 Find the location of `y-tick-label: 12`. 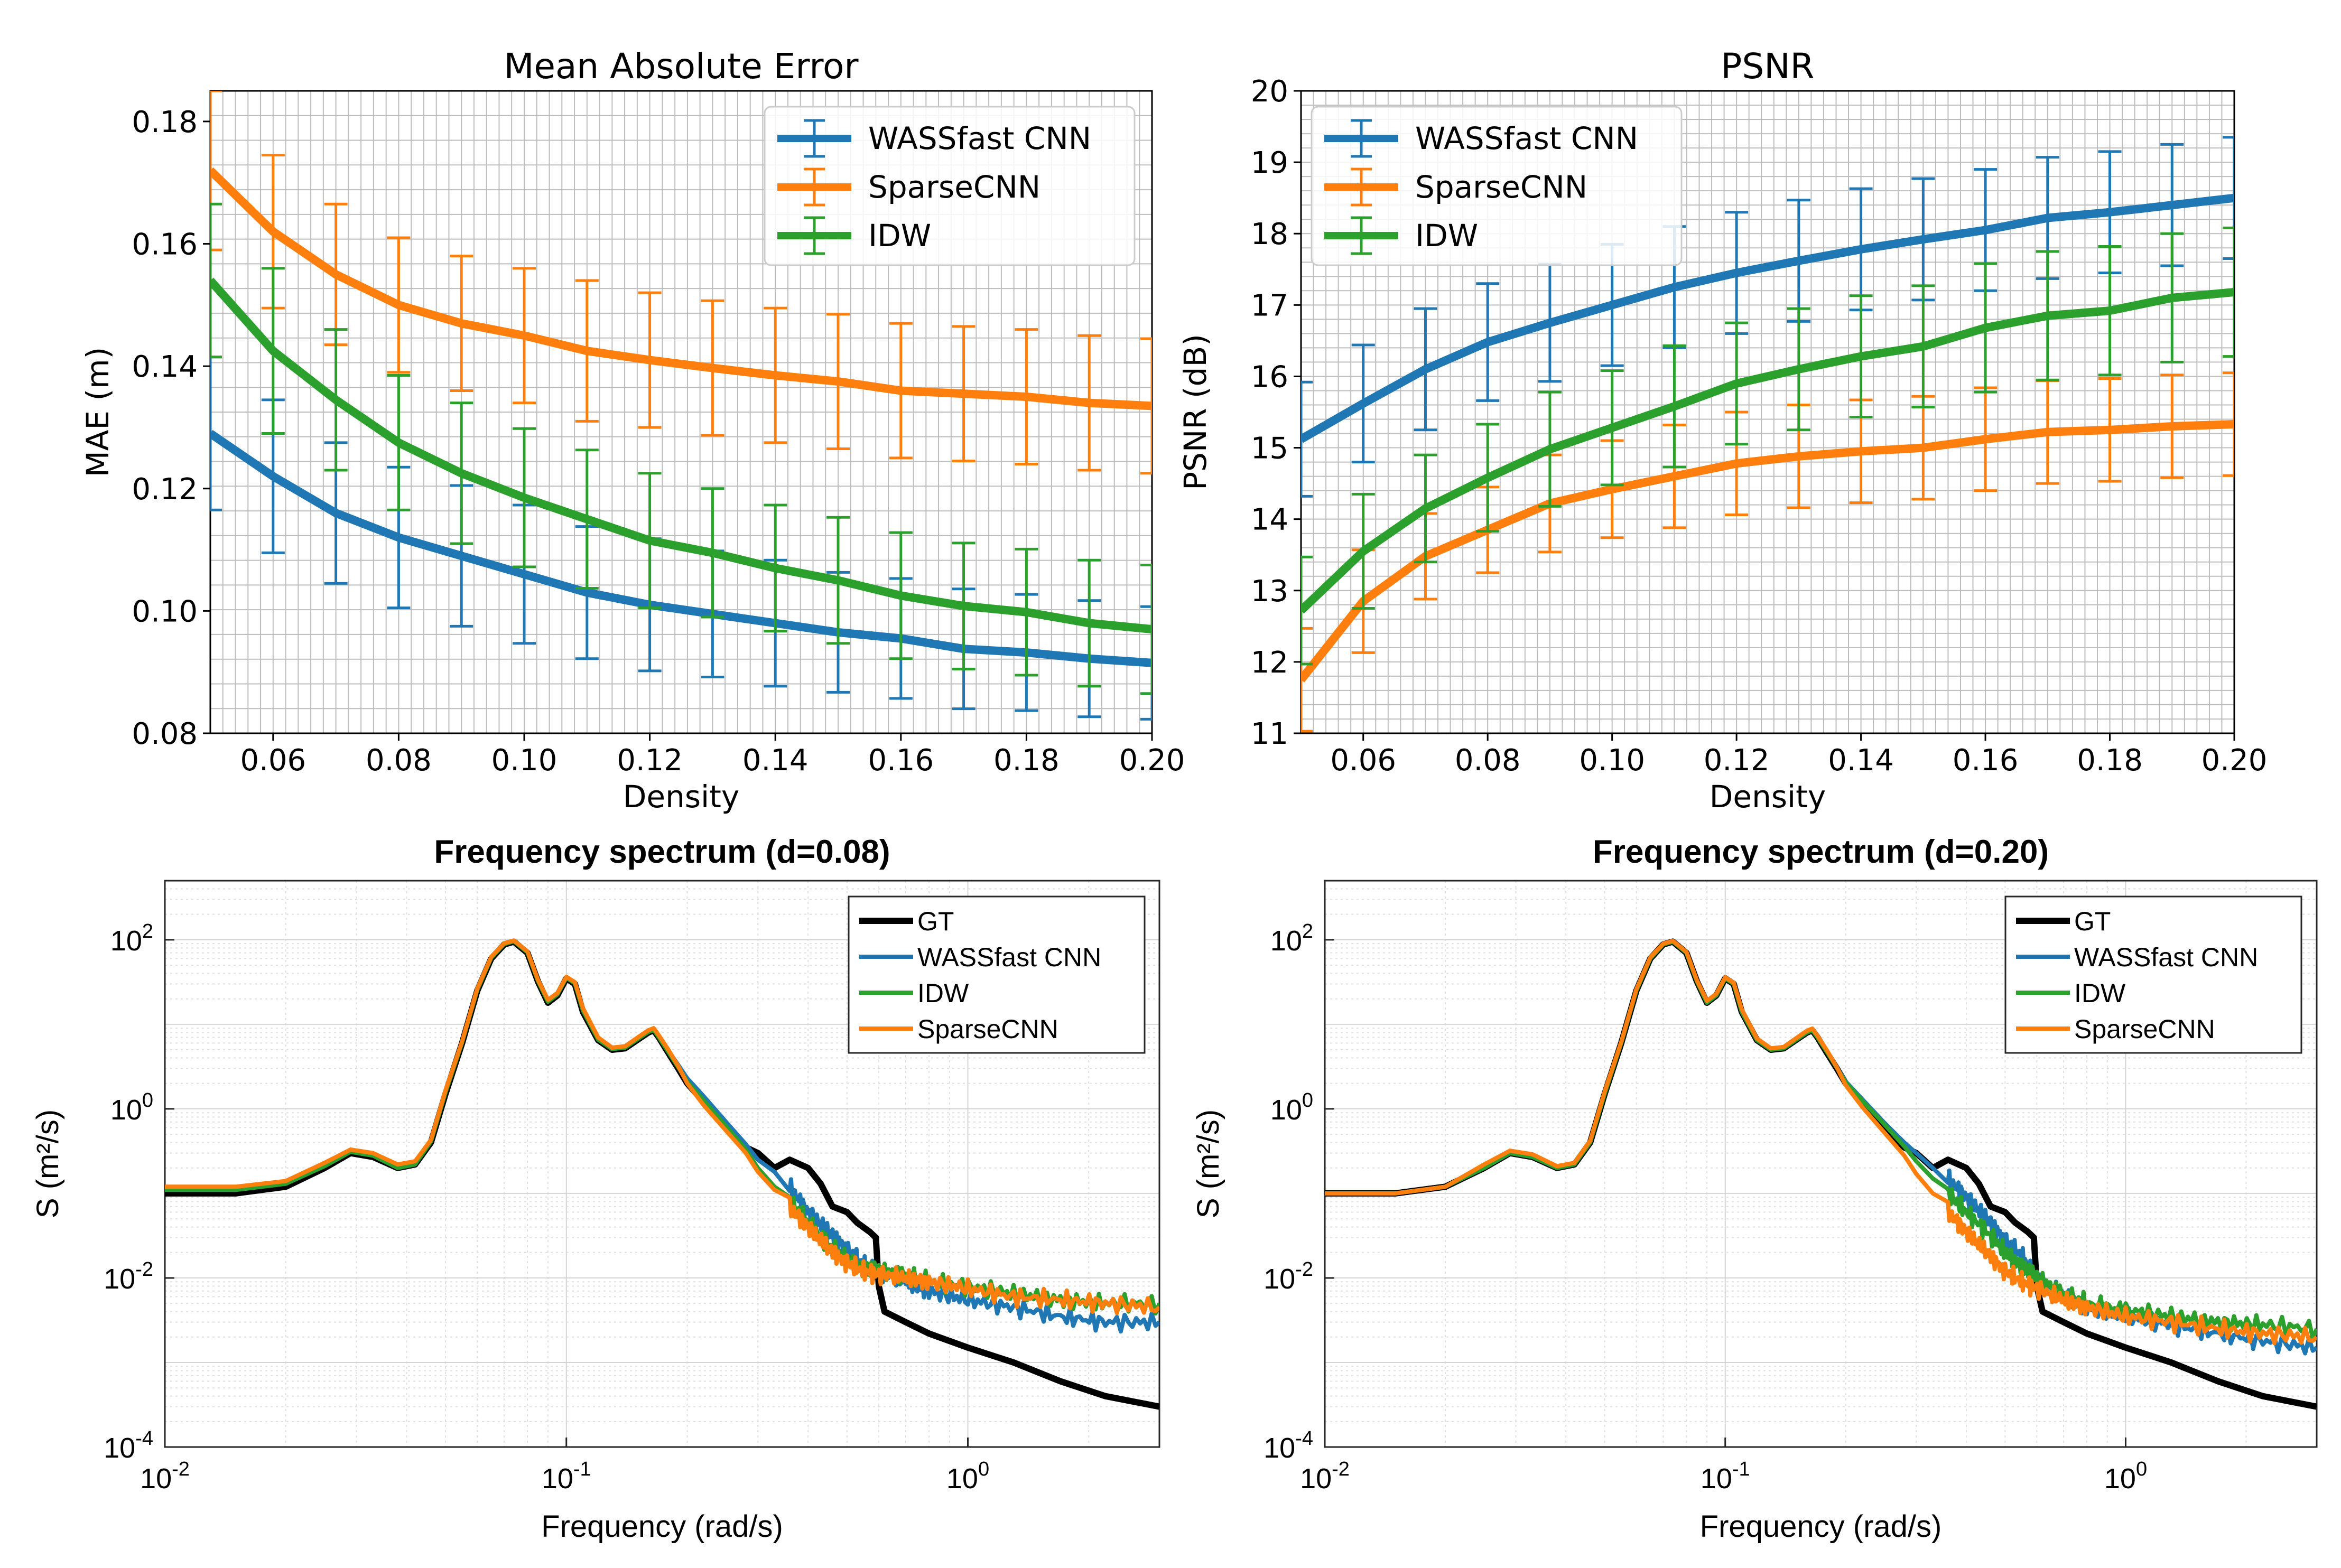

y-tick-label: 12 is located at coordinates (1269, 663).